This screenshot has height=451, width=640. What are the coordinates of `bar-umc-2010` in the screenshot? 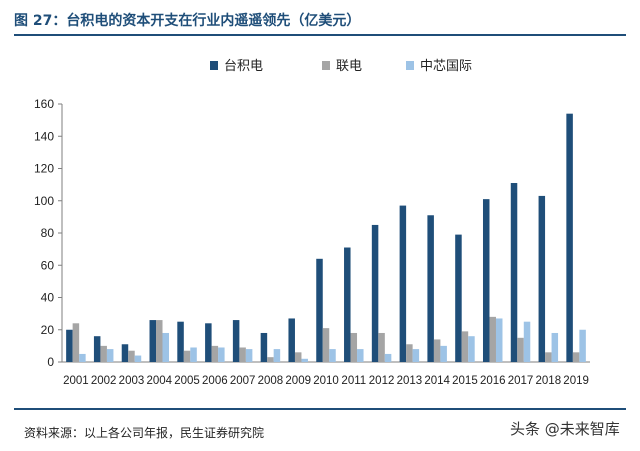 It's located at (326, 345).